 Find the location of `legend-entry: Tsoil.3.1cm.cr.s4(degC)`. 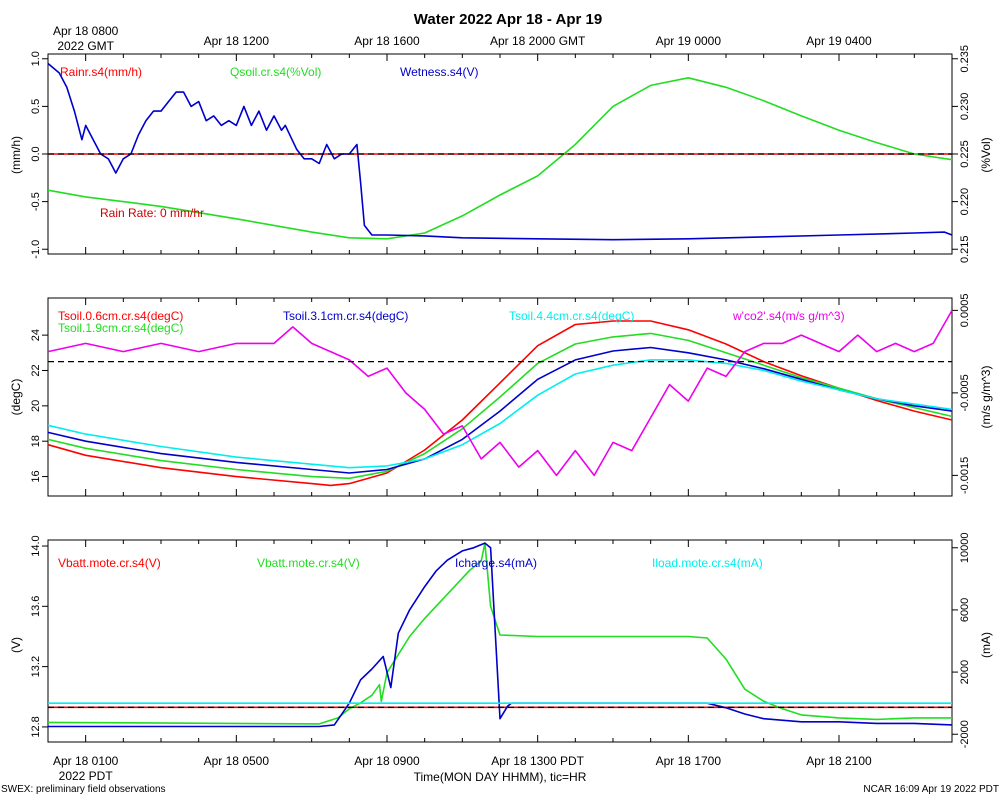

legend-entry: Tsoil.3.1cm.cr.s4(degC) is located at coordinates (345, 316).